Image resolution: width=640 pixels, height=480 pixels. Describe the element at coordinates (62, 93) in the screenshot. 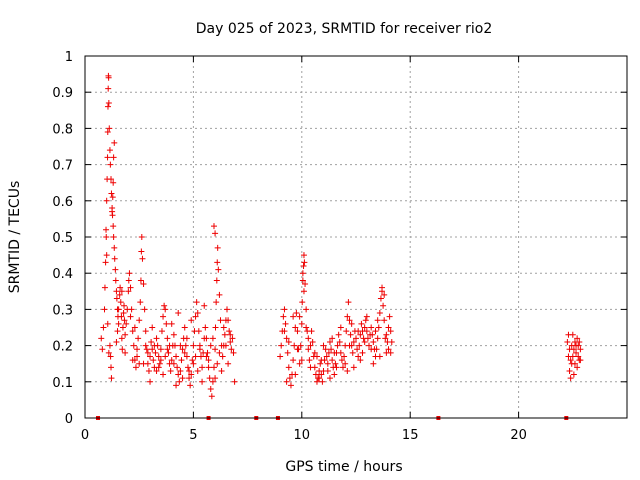

I see `y-tick-label: 0.9` at that location.